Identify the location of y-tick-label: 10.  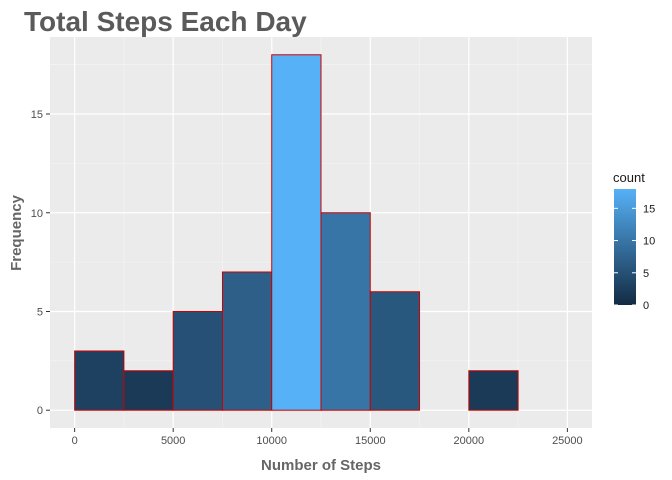
(37, 214).